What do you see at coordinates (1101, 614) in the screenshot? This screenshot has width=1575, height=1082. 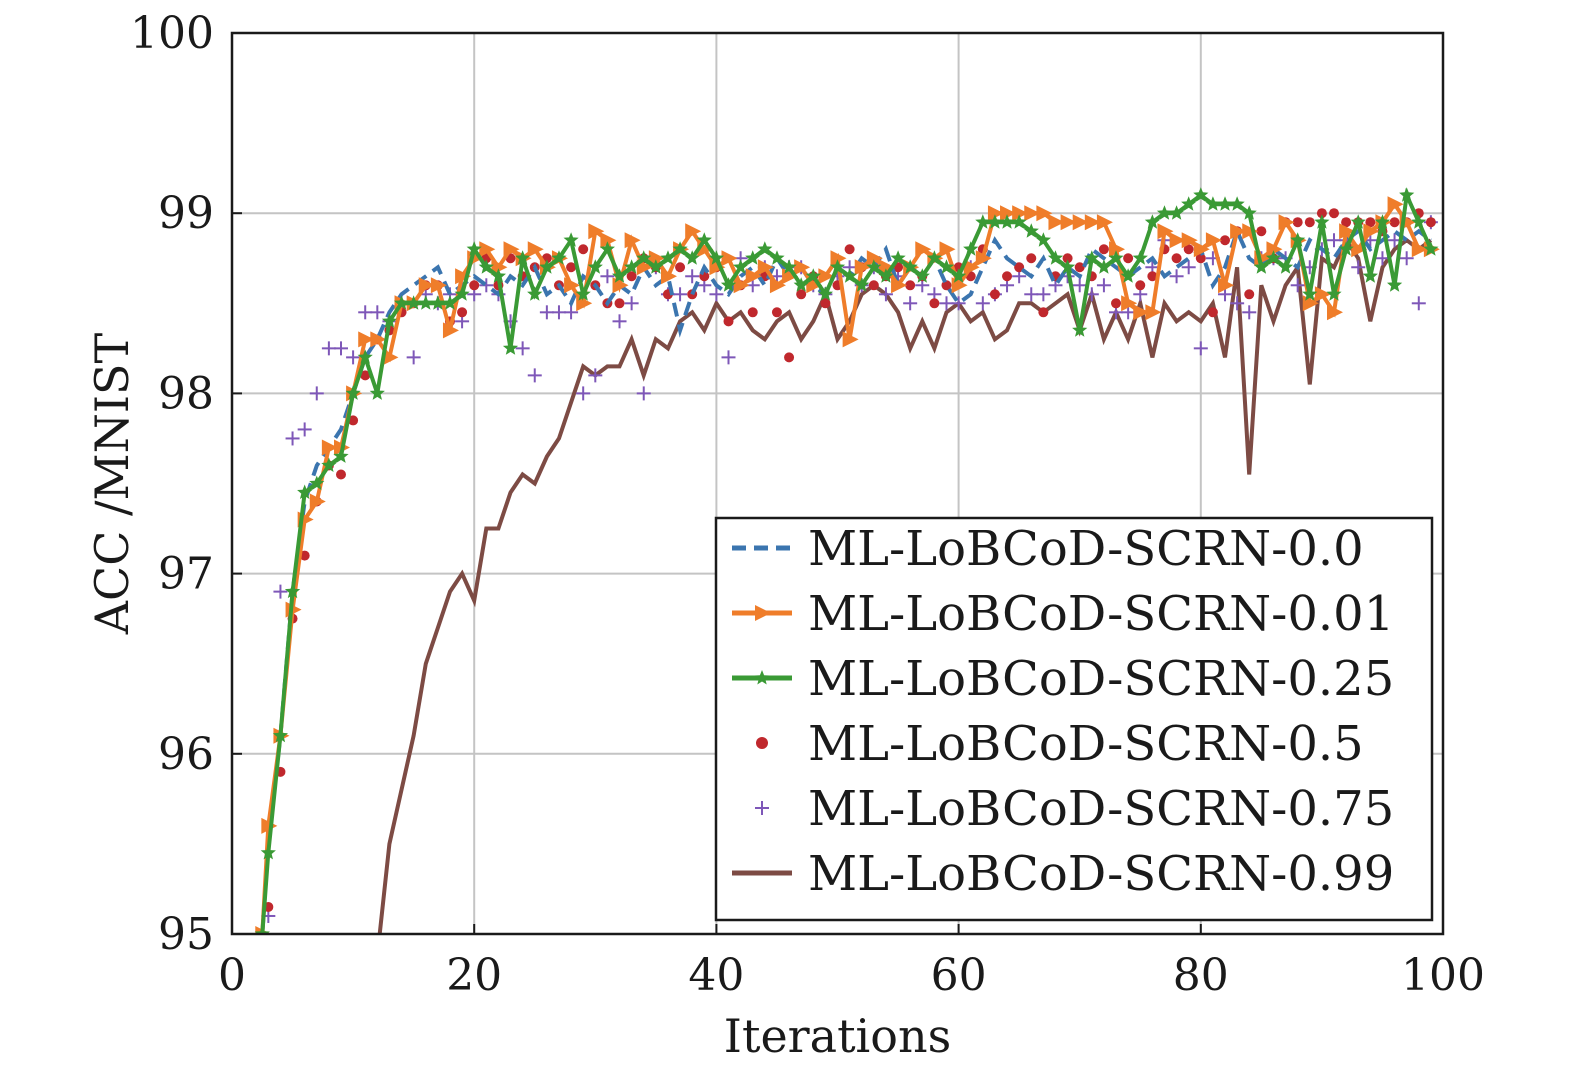 I see `legend-label: ML-LoBCoD-SCRN-0.01` at bounding box center [1101, 614].